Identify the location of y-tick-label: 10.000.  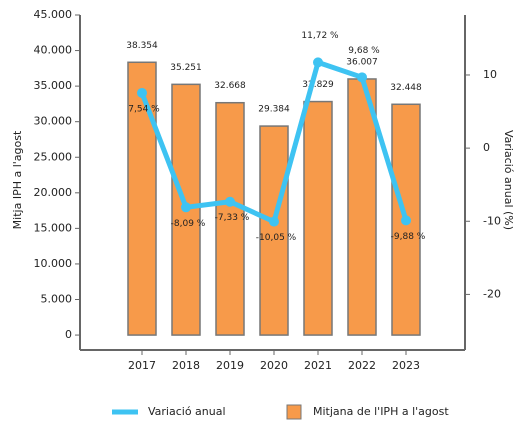
(53, 263).